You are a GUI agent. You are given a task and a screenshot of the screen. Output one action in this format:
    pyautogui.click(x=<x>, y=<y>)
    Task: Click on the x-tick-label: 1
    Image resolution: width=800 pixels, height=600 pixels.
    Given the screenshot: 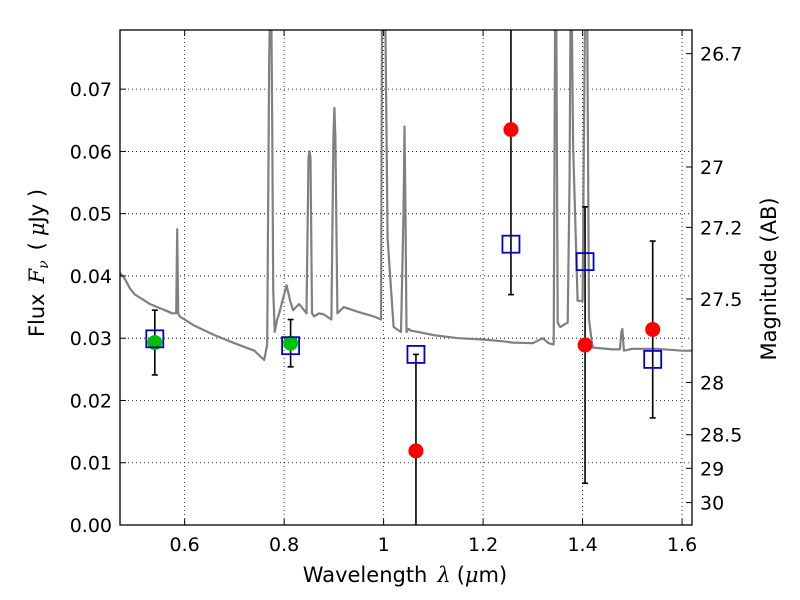 What is the action you would take?
    pyautogui.click(x=384, y=545)
    